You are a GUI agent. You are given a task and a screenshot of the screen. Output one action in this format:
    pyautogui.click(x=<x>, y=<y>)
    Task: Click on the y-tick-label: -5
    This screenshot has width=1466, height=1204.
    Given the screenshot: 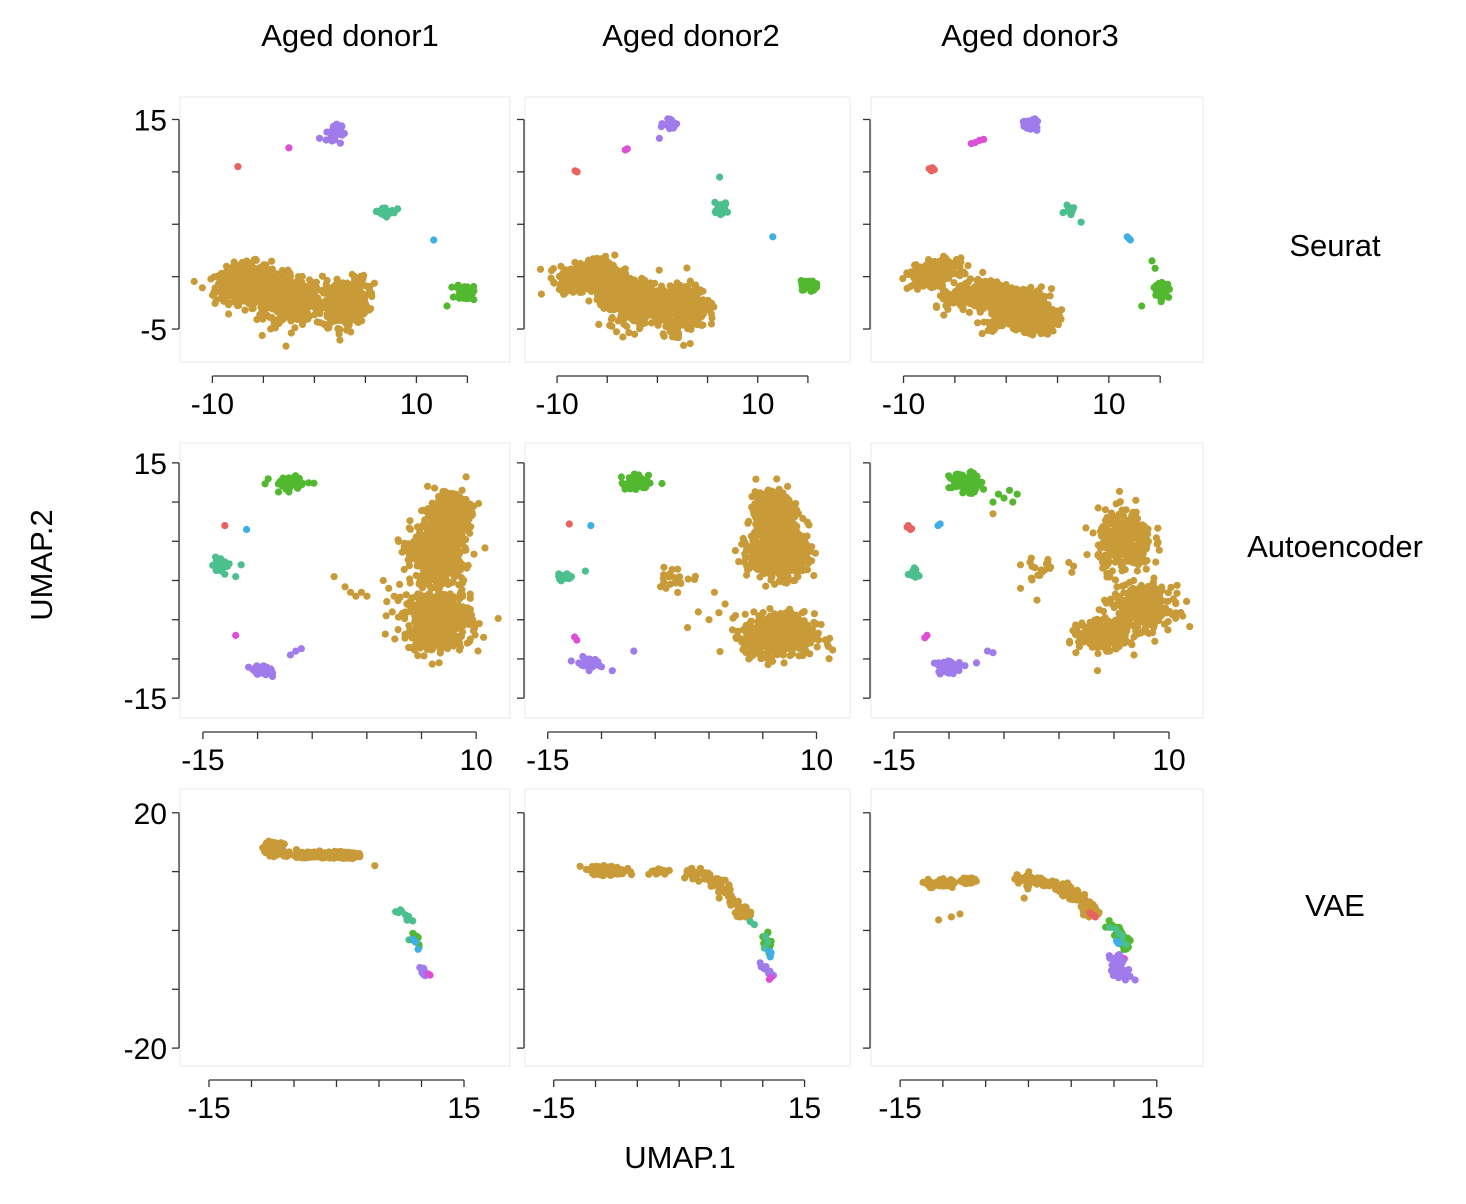 What is the action you would take?
    pyautogui.click(x=153, y=330)
    